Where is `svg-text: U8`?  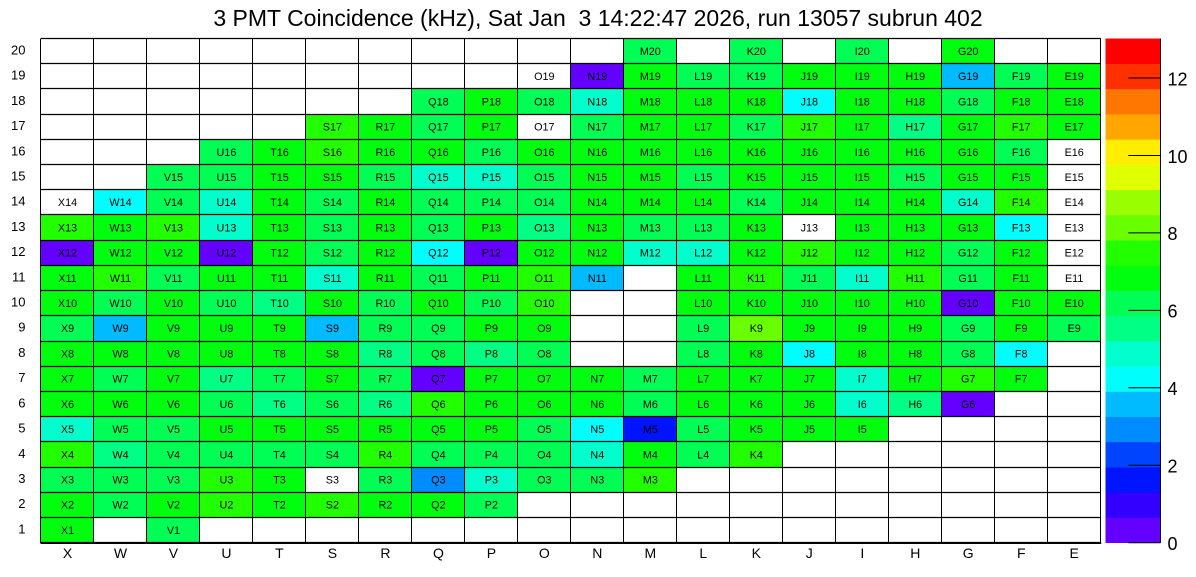
svg-text: U8 is located at coordinates (227, 354).